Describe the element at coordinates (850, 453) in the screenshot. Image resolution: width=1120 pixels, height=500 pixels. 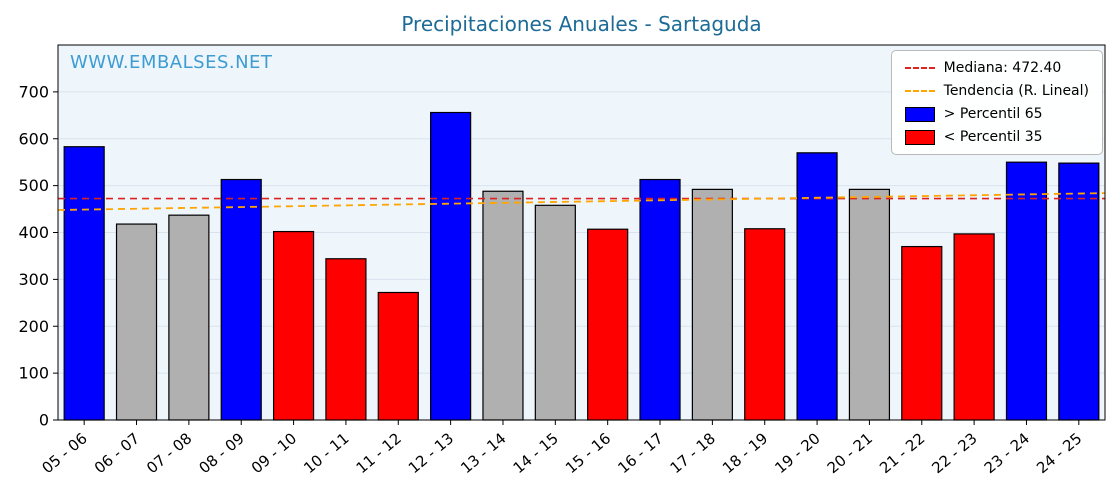
I see `x-tick-label: 20 - 21` at that location.